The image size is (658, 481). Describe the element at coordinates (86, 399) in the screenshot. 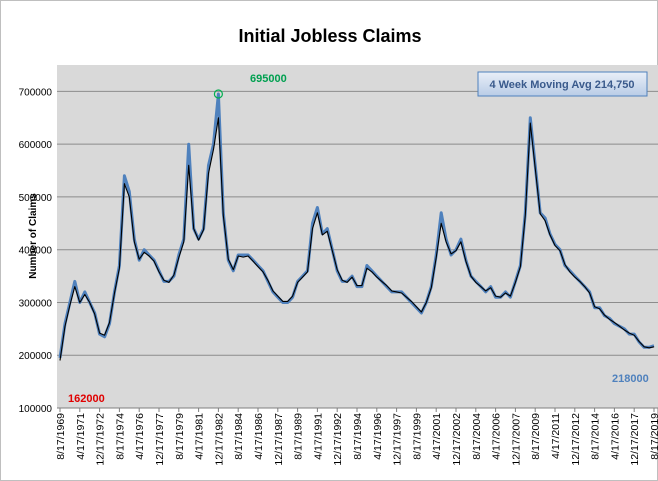

I see `min-label: 162000` at that location.